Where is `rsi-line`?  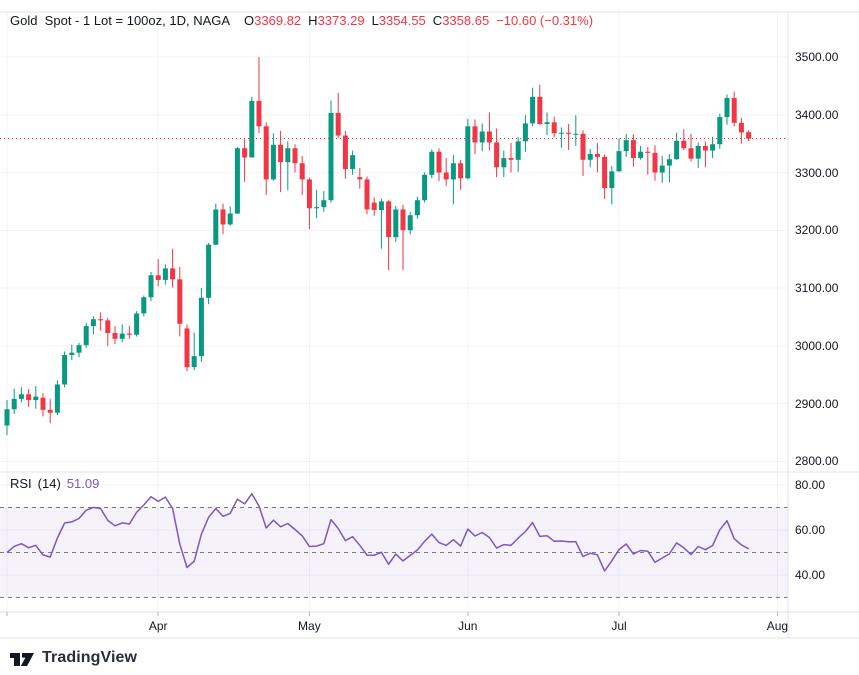 rsi-line is located at coordinates (377, 532).